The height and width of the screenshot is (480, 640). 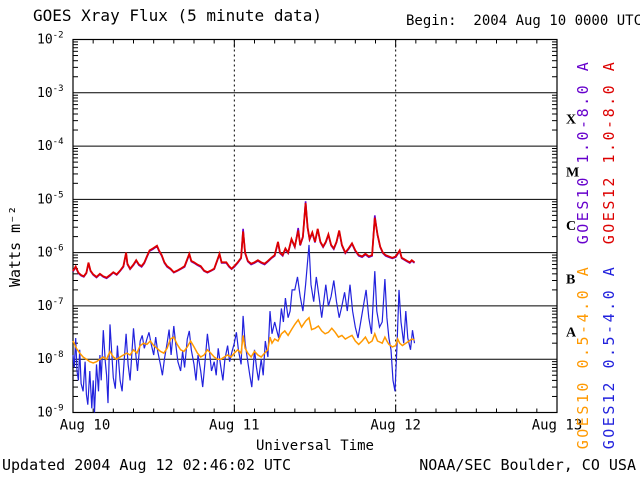 What do you see at coordinates (583, 152) in the screenshot?
I see `legend-label-goes10-1-0-8-0-a: GOES10 1.0-8.0 A` at bounding box center [583, 152].